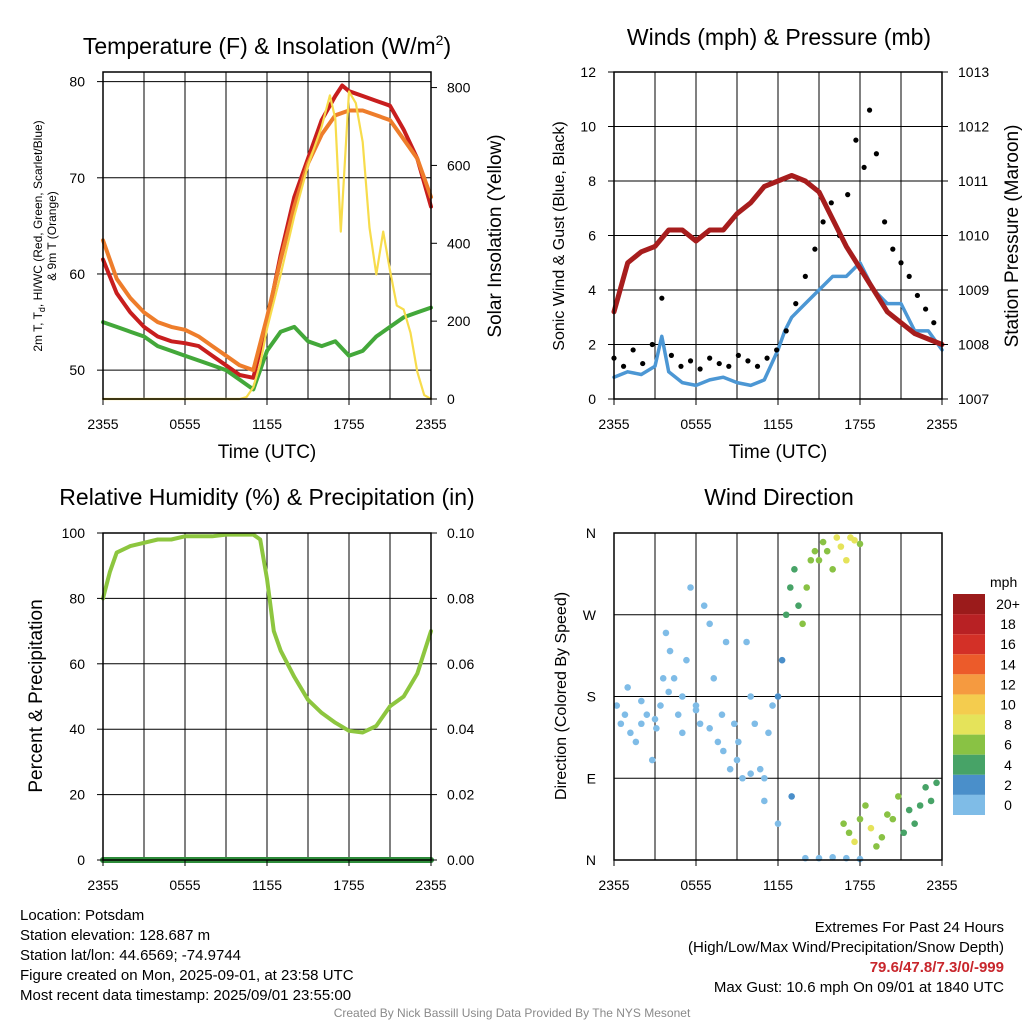 This screenshot has width=1024, height=1024. I want to click on x-tick-label: 1155, so click(778, 424).